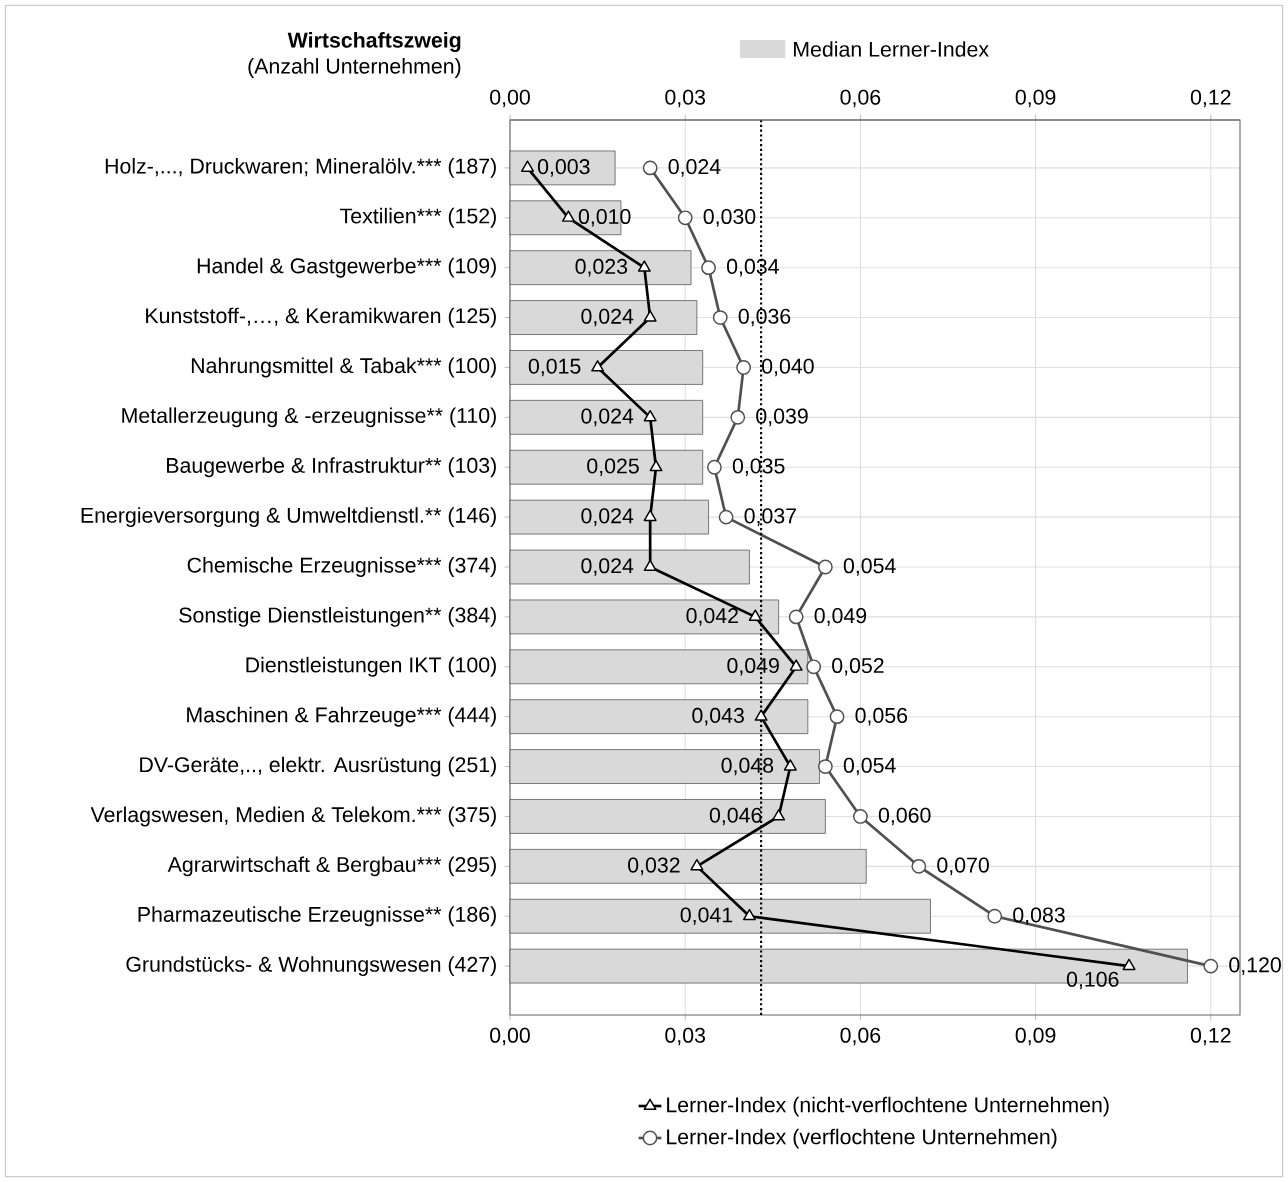  Describe the element at coordinates (862, 1138) in the screenshot. I see `legend-label: Lerner-Index (verflochtene Unternehmen)` at that location.